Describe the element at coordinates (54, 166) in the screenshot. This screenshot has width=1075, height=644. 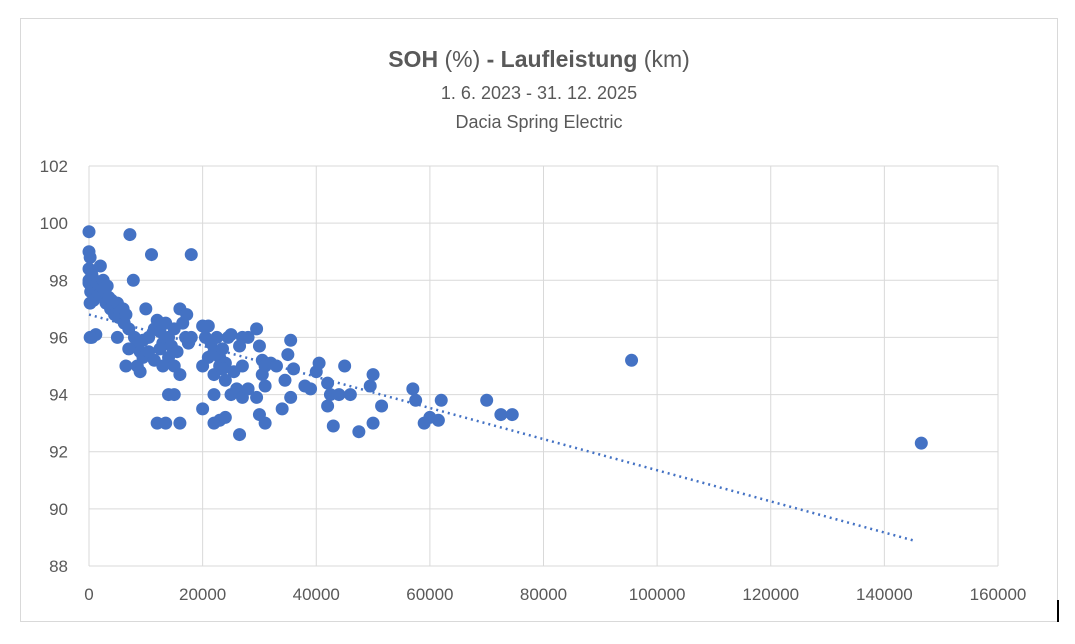
I see `y-tick-label: 102` at that location.